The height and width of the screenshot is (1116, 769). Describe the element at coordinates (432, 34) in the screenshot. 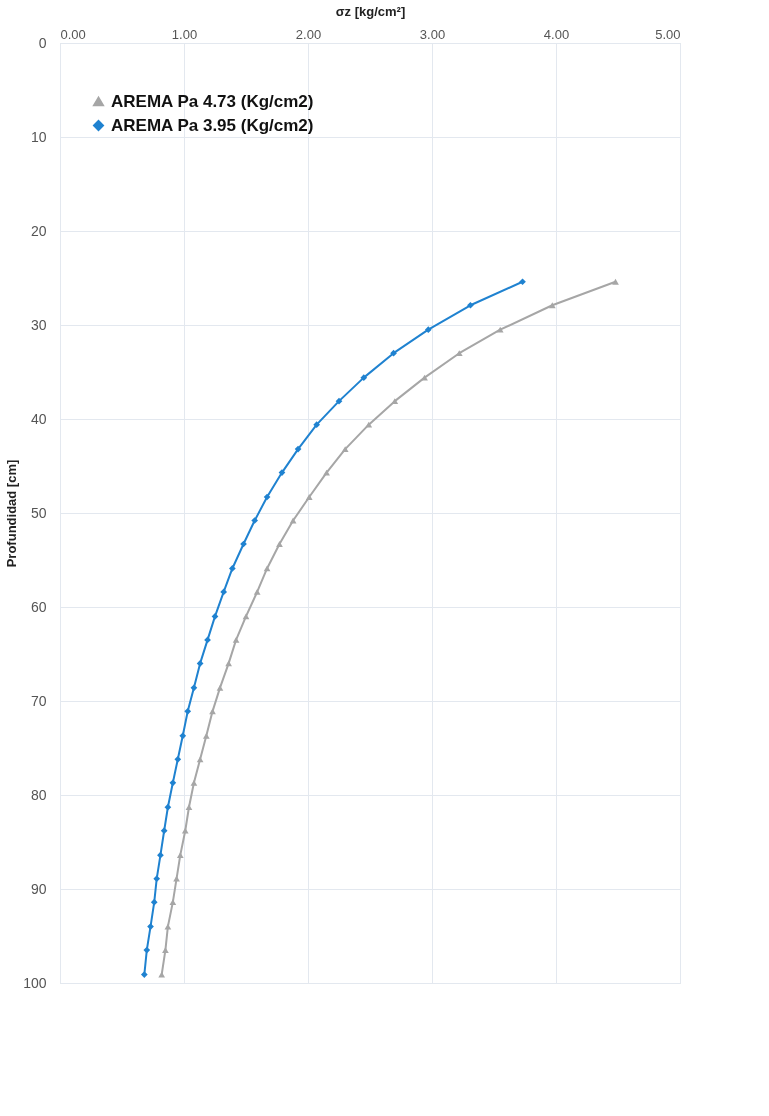

I see `x-tick-label: 3.00` at that location.